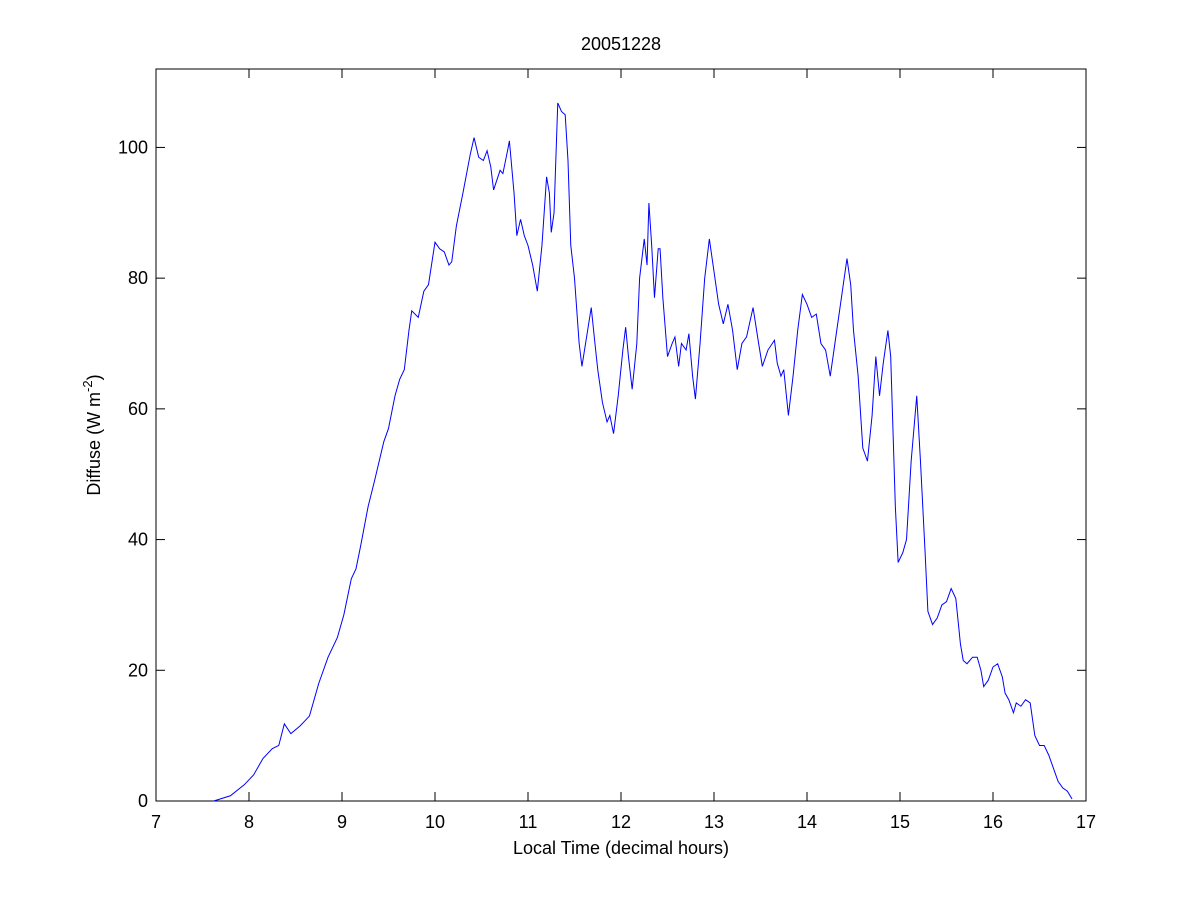 This screenshot has height=905, width=1200. What do you see at coordinates (528, 822) in the screenshot?
I see `x-tick-label: 11` at bounding box center [528, 822].